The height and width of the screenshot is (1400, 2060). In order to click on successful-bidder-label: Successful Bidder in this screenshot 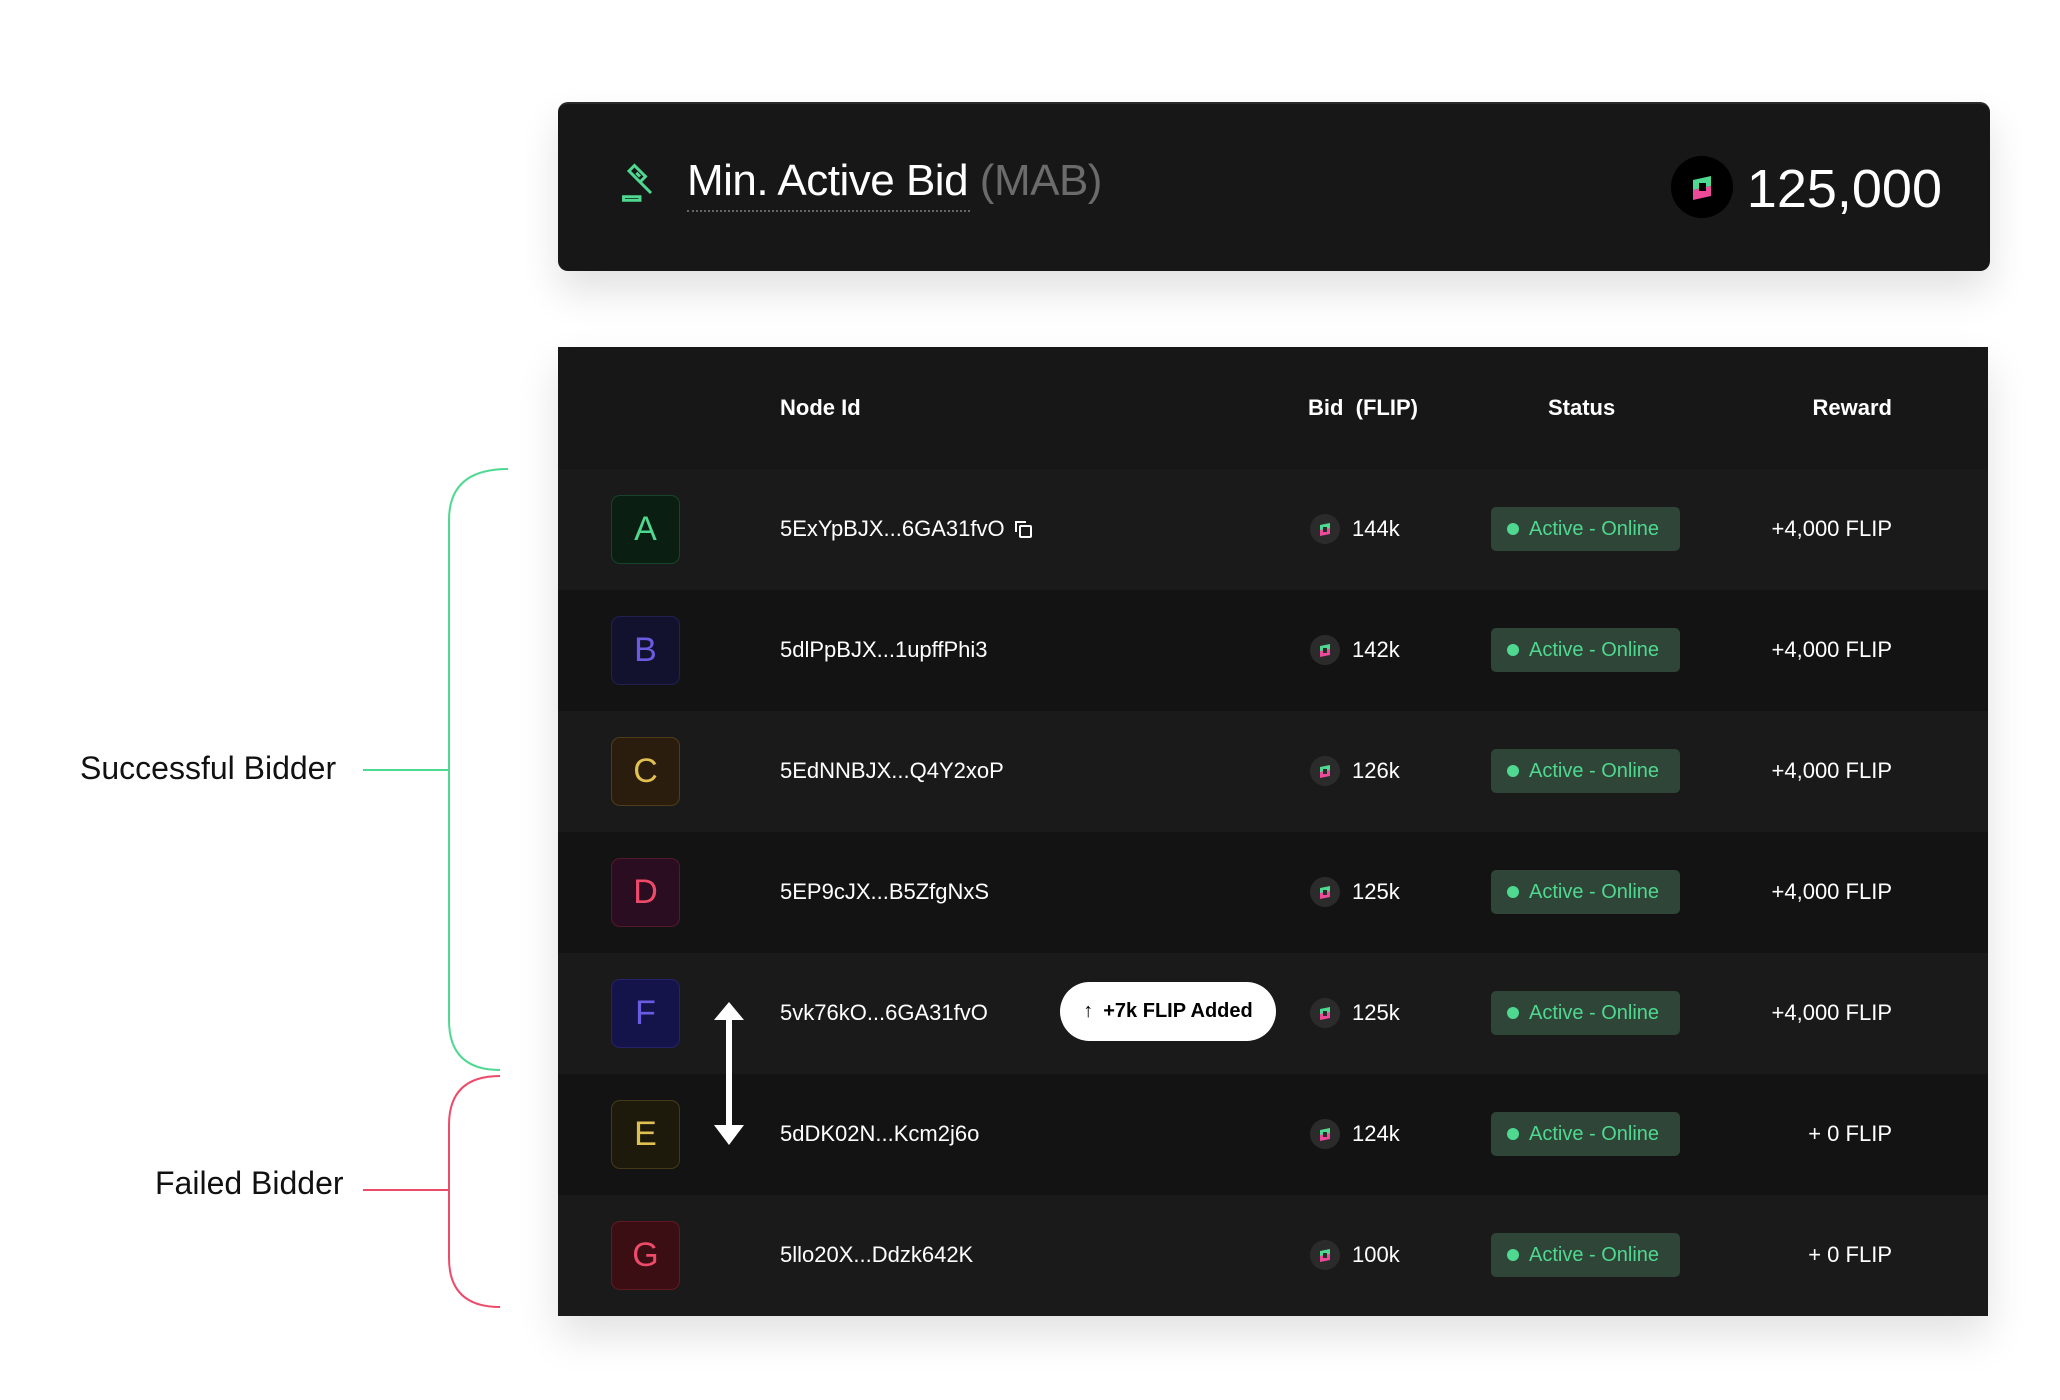, I will do `click(208, 768)`.